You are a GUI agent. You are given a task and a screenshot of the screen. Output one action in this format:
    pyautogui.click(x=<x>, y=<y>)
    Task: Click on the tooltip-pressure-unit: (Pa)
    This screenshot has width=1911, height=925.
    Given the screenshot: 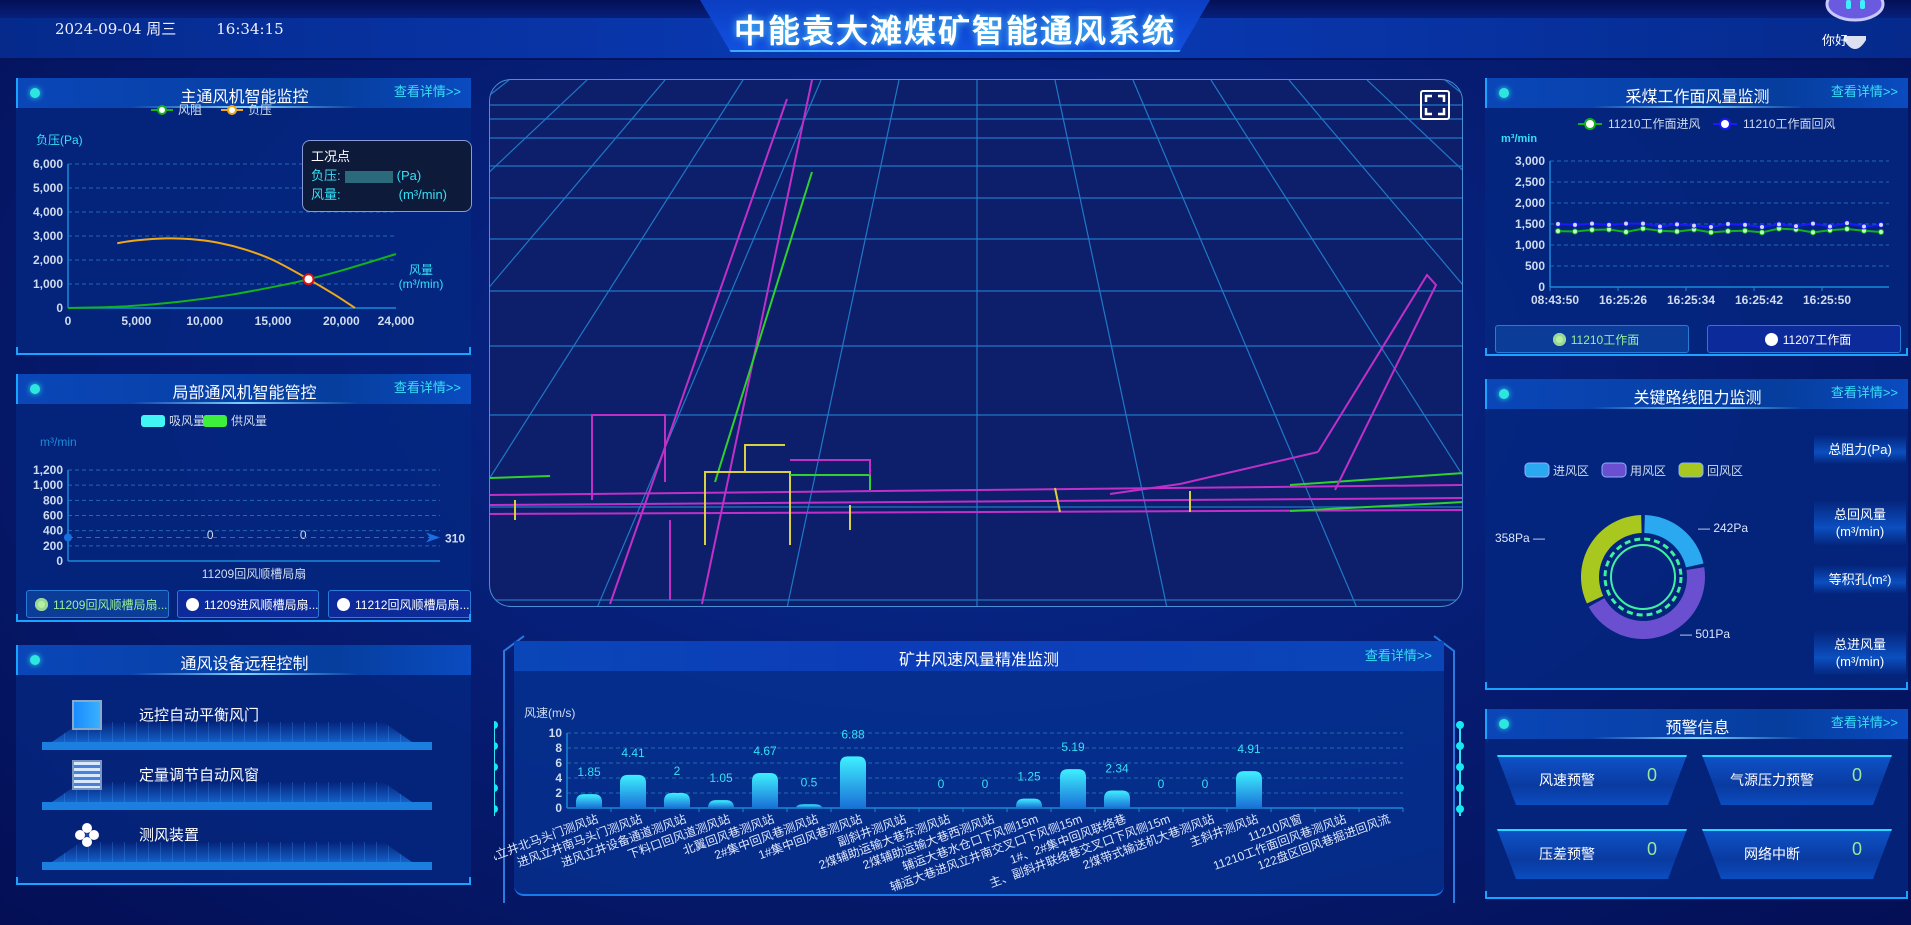 What is the action you would take?
    pyautogui.click(x=409, y=175)
    